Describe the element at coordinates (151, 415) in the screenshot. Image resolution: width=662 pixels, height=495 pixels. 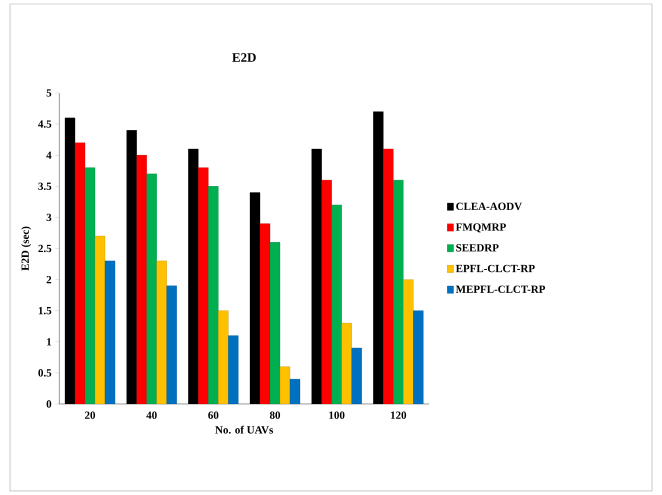
I see `x-tick-label: 40` at that location.